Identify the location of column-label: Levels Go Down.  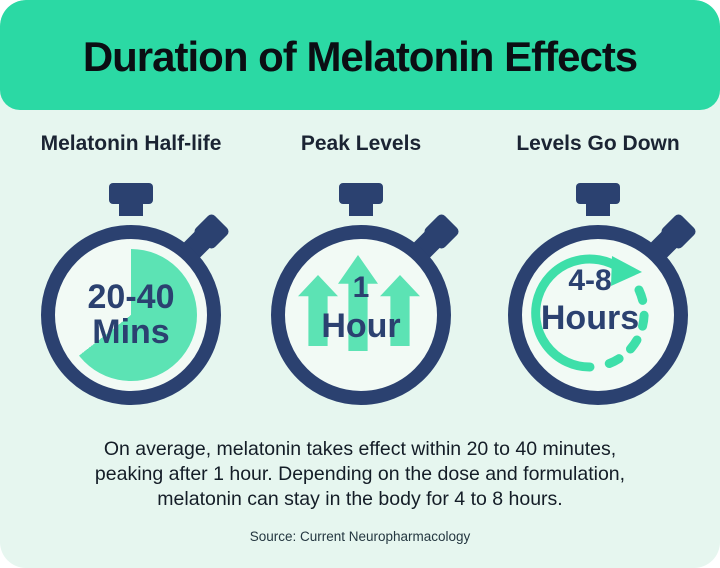
(598, 143).